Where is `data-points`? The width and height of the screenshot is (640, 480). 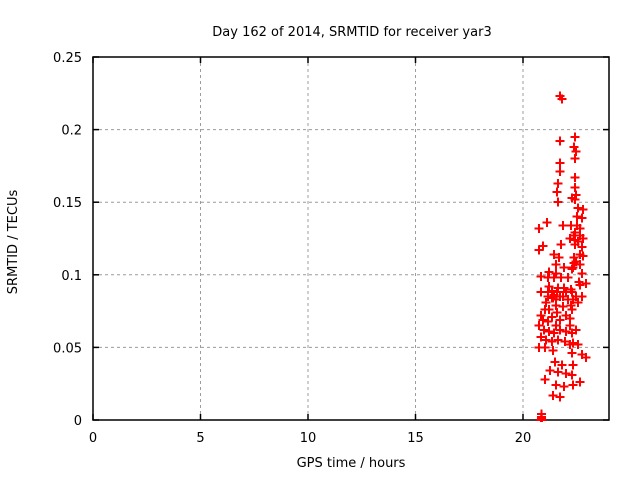 data-points is located at coordinates (562, 256).